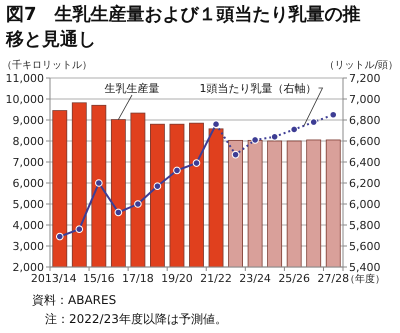 This screenshot has width=400, height=333. Describe the element at coordinates (364, 204) in the screenshot. I see `y2-tick-label: 6,000` at that location.